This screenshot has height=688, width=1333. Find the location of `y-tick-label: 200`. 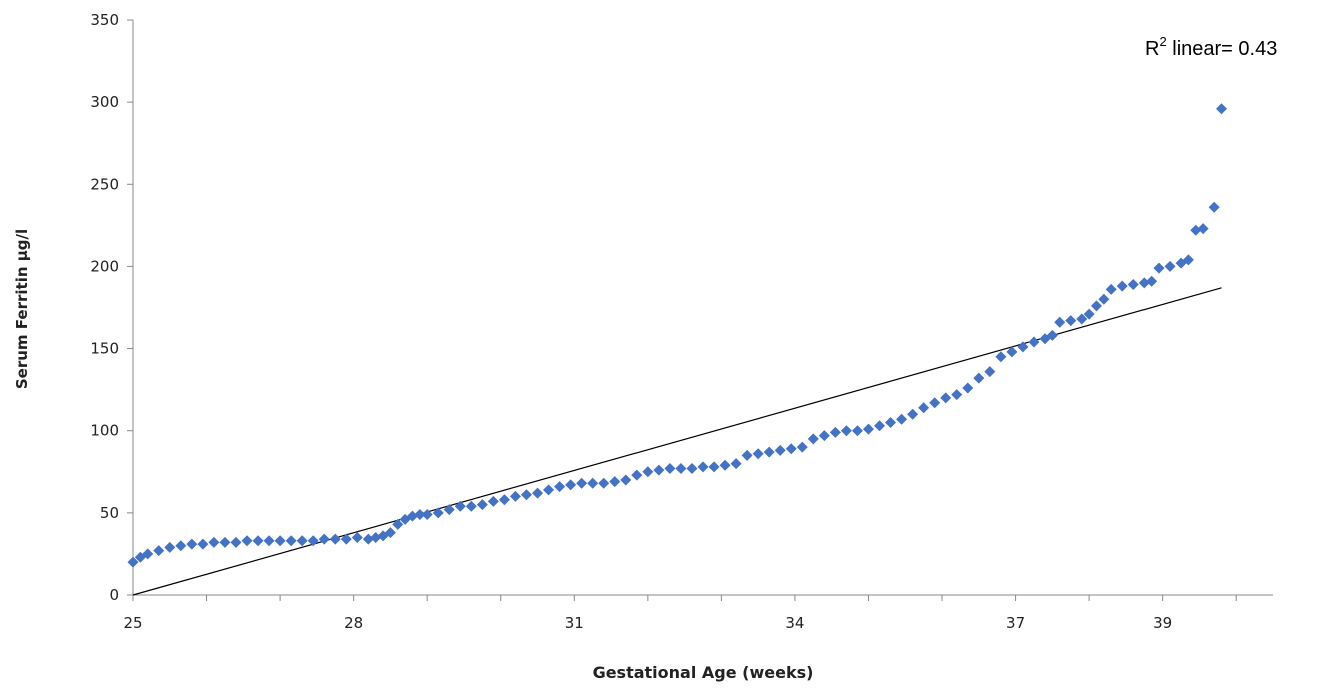

y-tick-label: 200 is located at coordinates (104, 266).